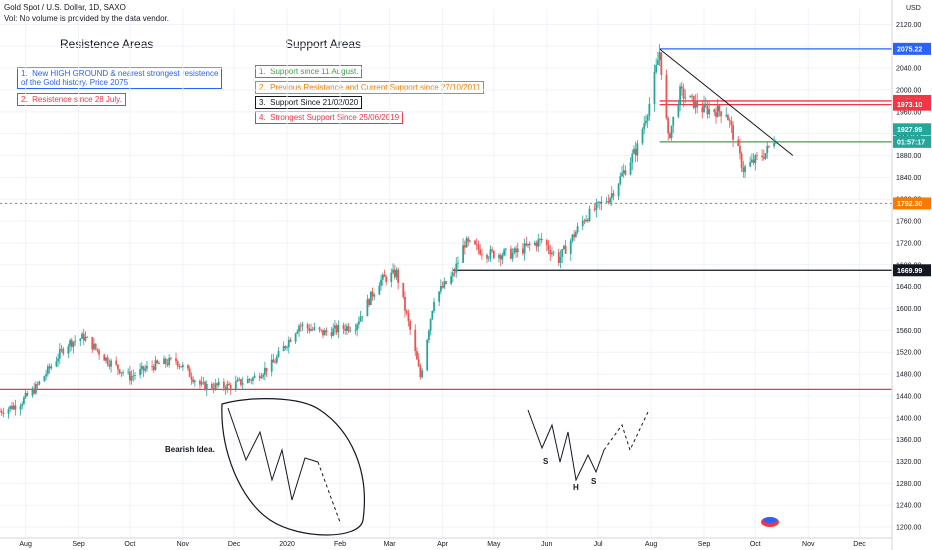  I want to click on time-tick-label: Oct, so click(755, 544).